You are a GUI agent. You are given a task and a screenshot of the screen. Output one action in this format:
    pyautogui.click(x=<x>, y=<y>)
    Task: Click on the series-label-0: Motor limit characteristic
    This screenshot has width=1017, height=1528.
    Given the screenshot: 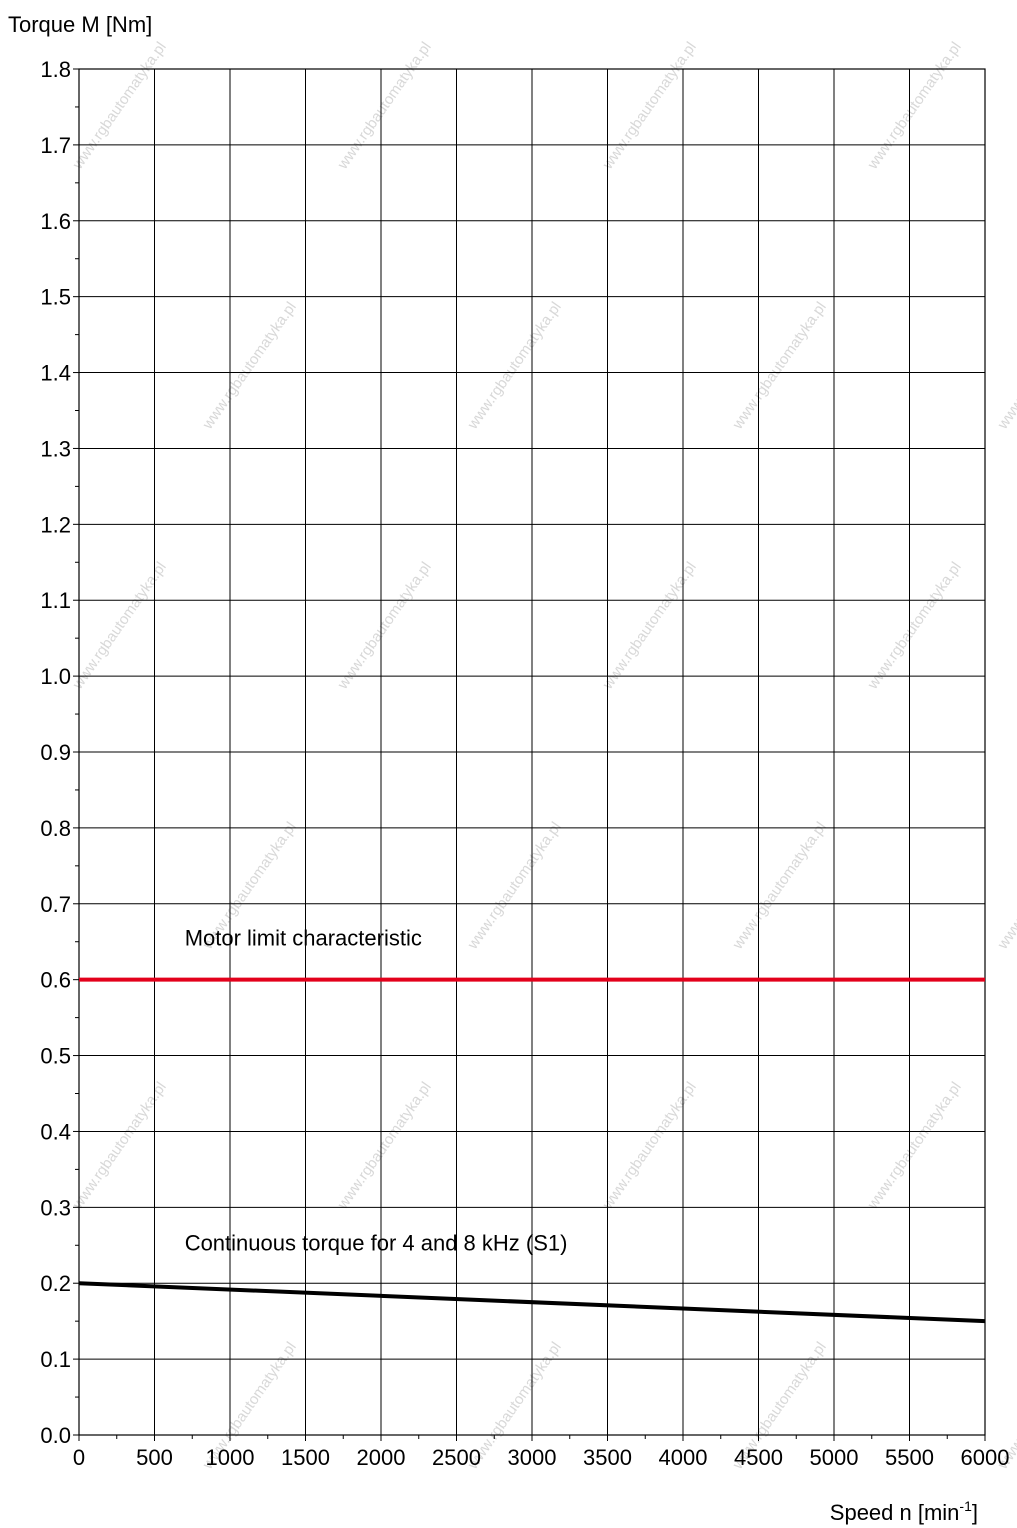 What is the action you would take?
    pyautogui.click(x=303, y=938)
    